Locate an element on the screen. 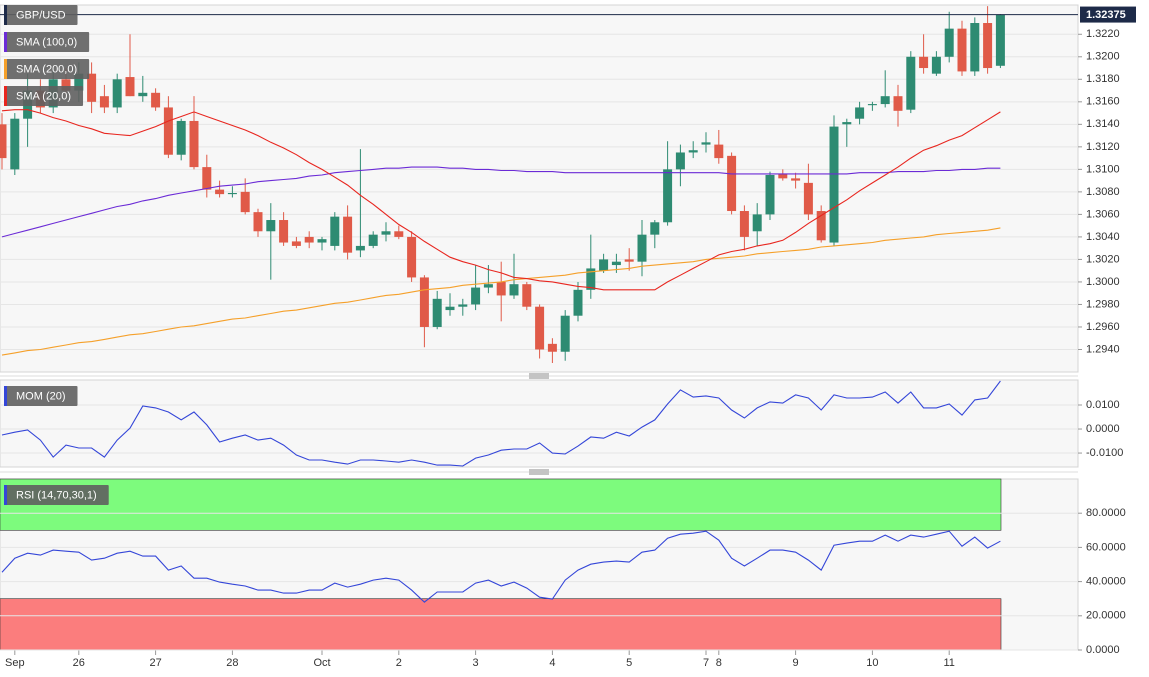 This screenshot has height=677, width=1149. band is located at coordinates (501, 624).